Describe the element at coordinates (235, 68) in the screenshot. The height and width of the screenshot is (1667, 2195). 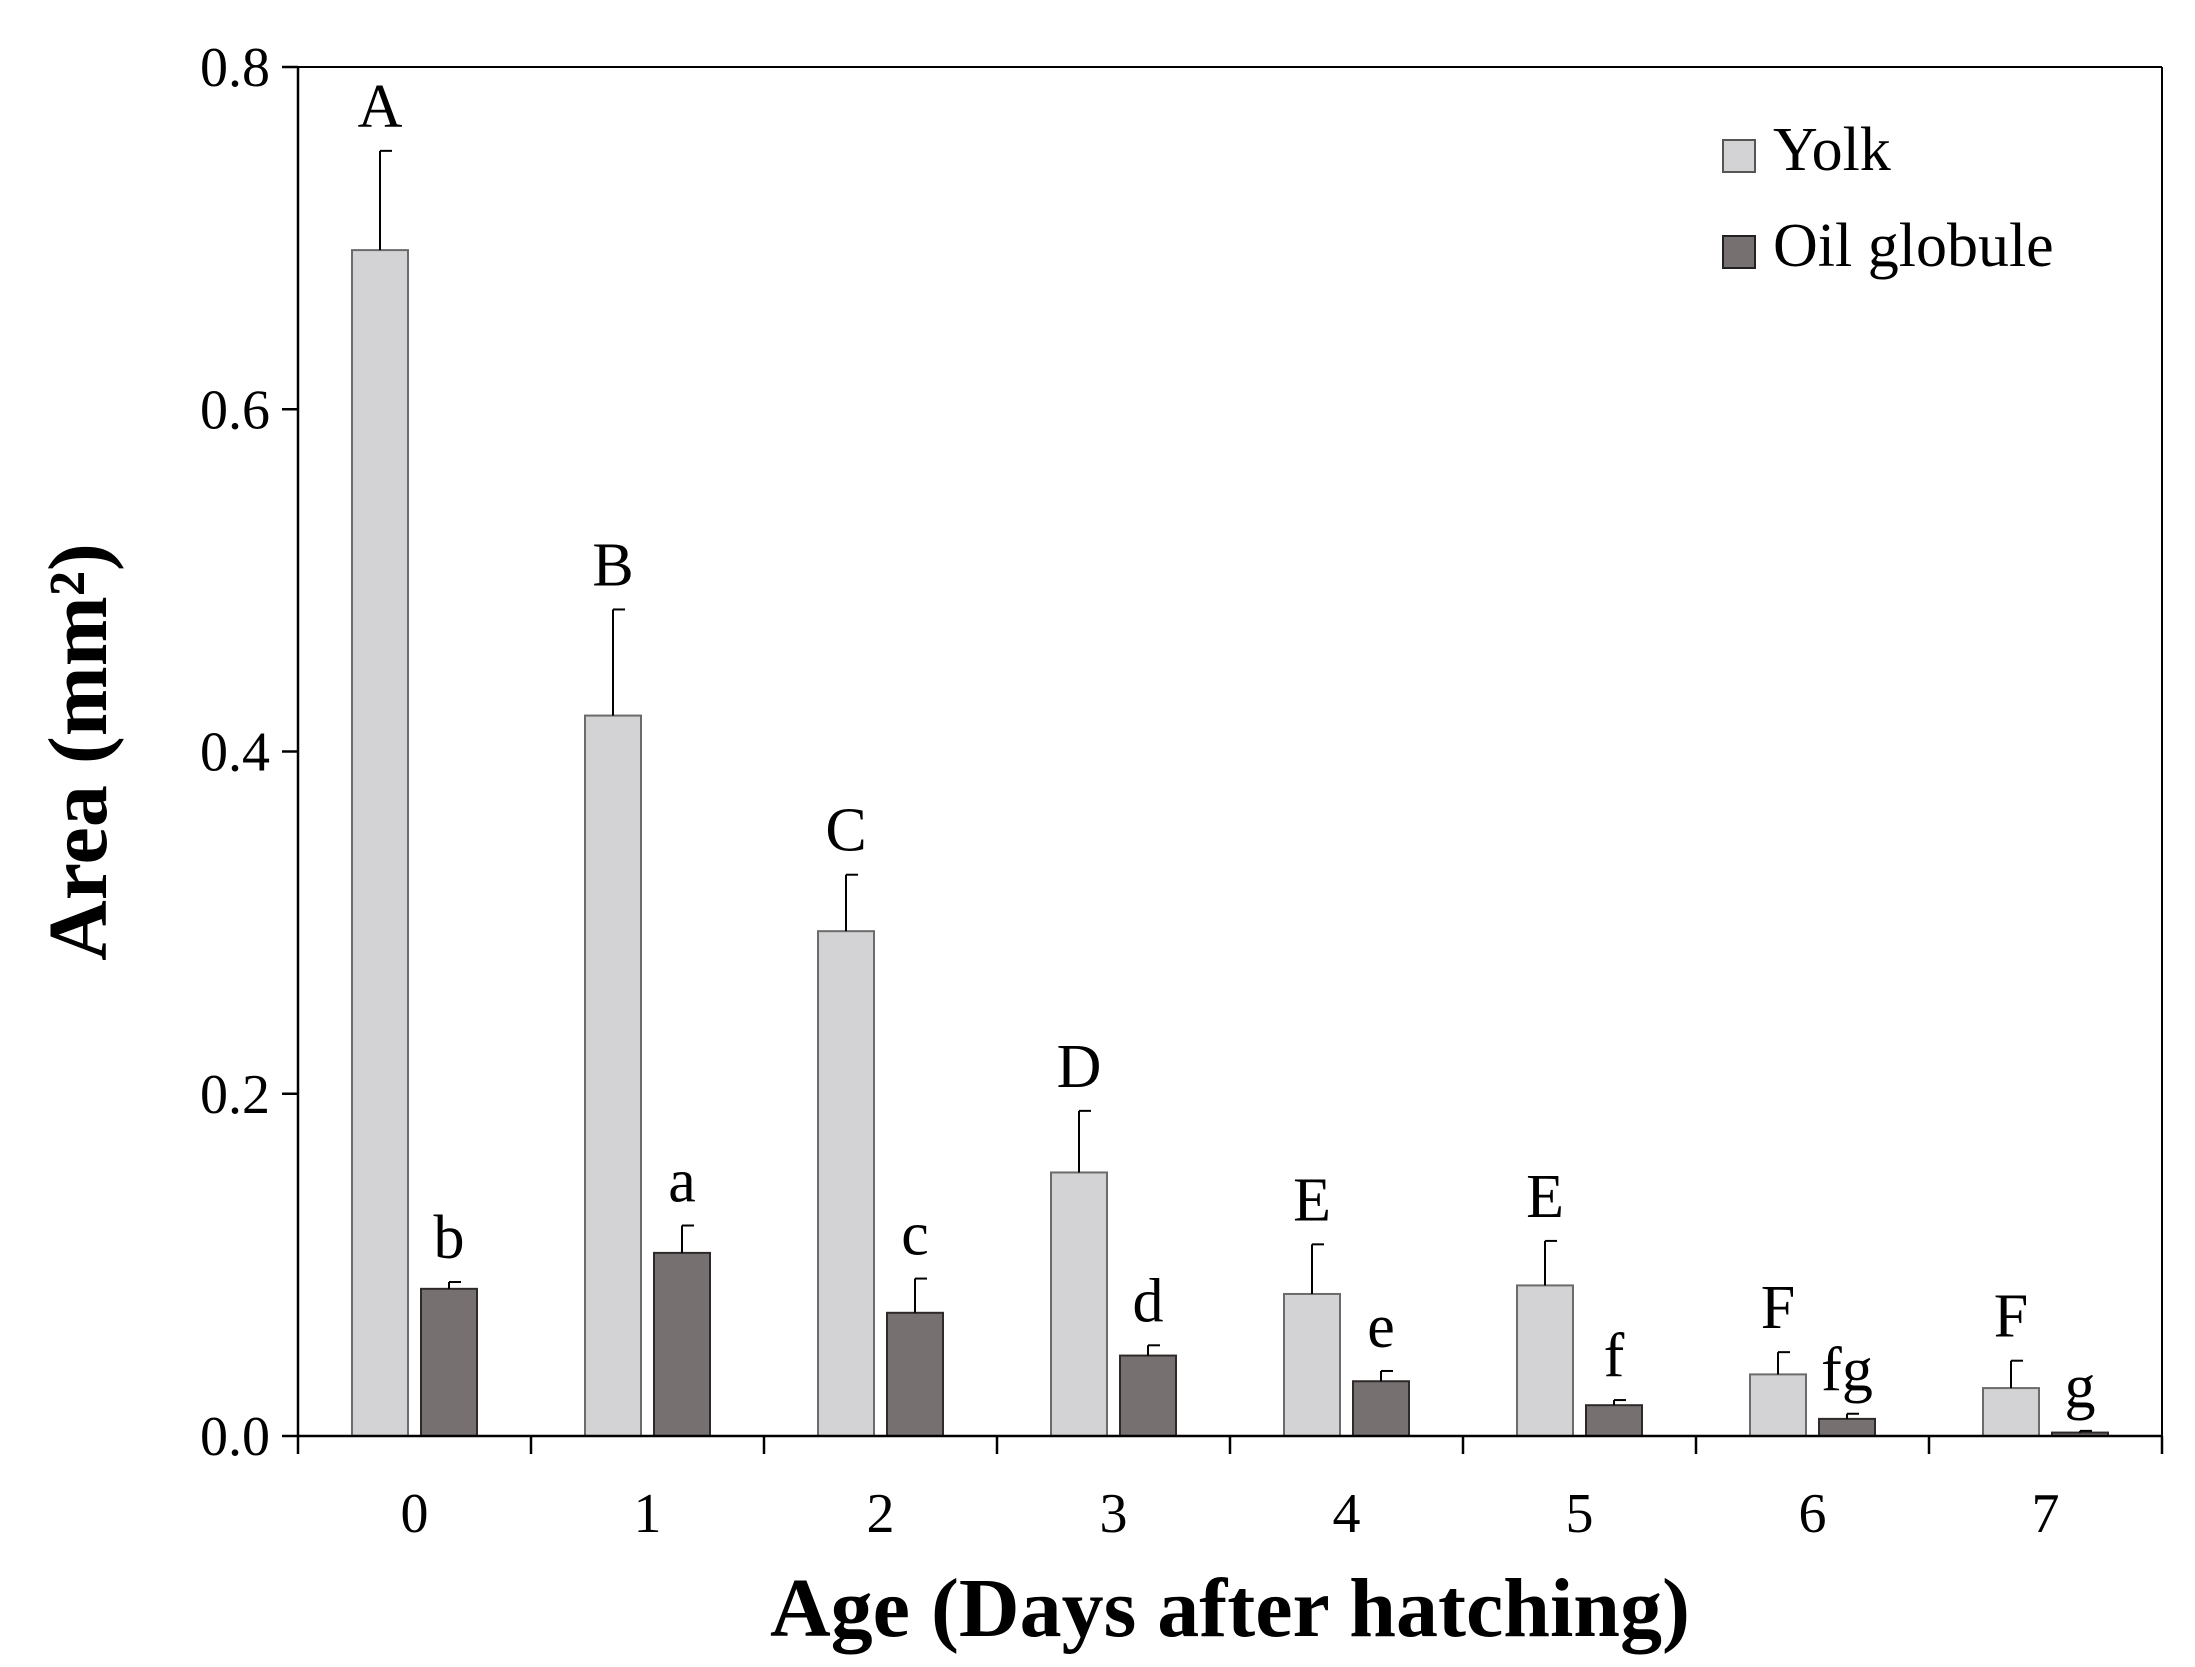
I see `y-tick-label: 0.8` at that location.